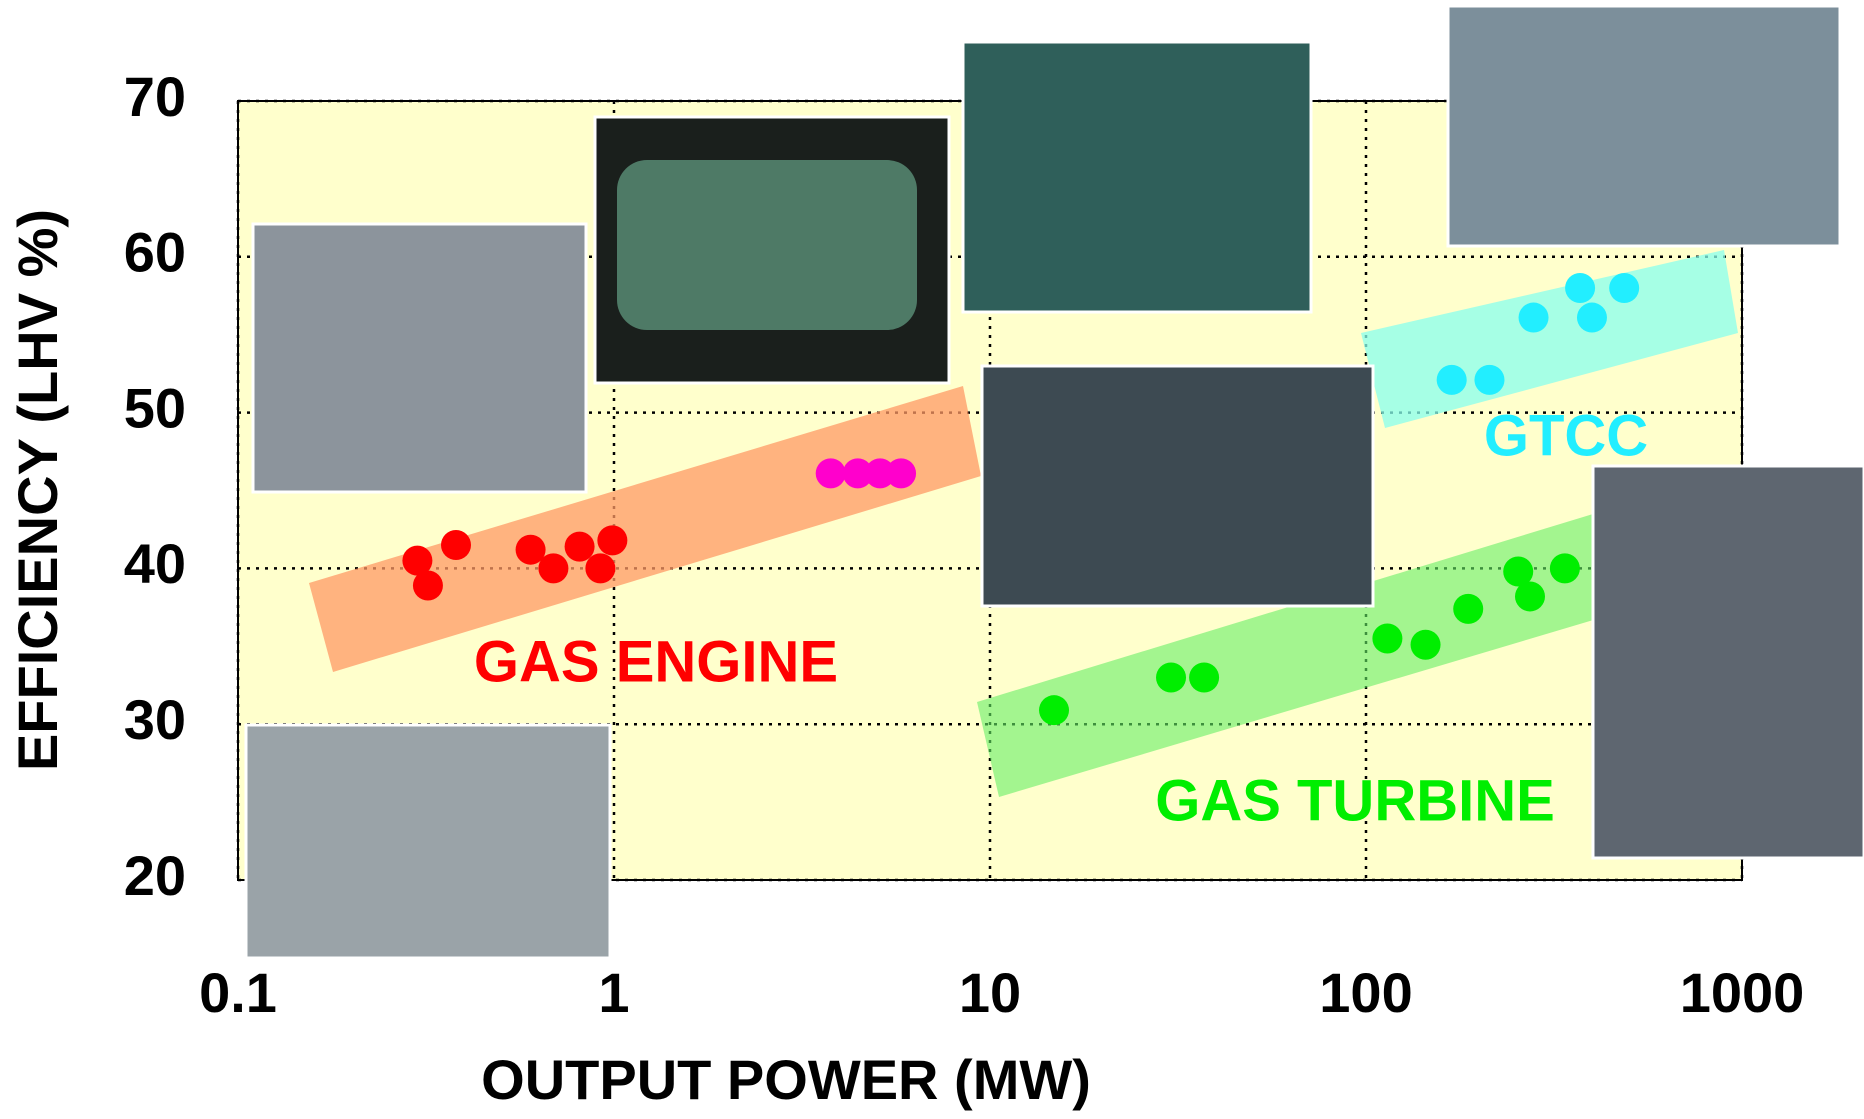 Image resolution: width=1864 pixels, height=1119 pixels. What do you see at coordinates (1177, 486) in the screenshot?
I see `photo-gas-turbine-rotor` at bounding box center [1177, 486].